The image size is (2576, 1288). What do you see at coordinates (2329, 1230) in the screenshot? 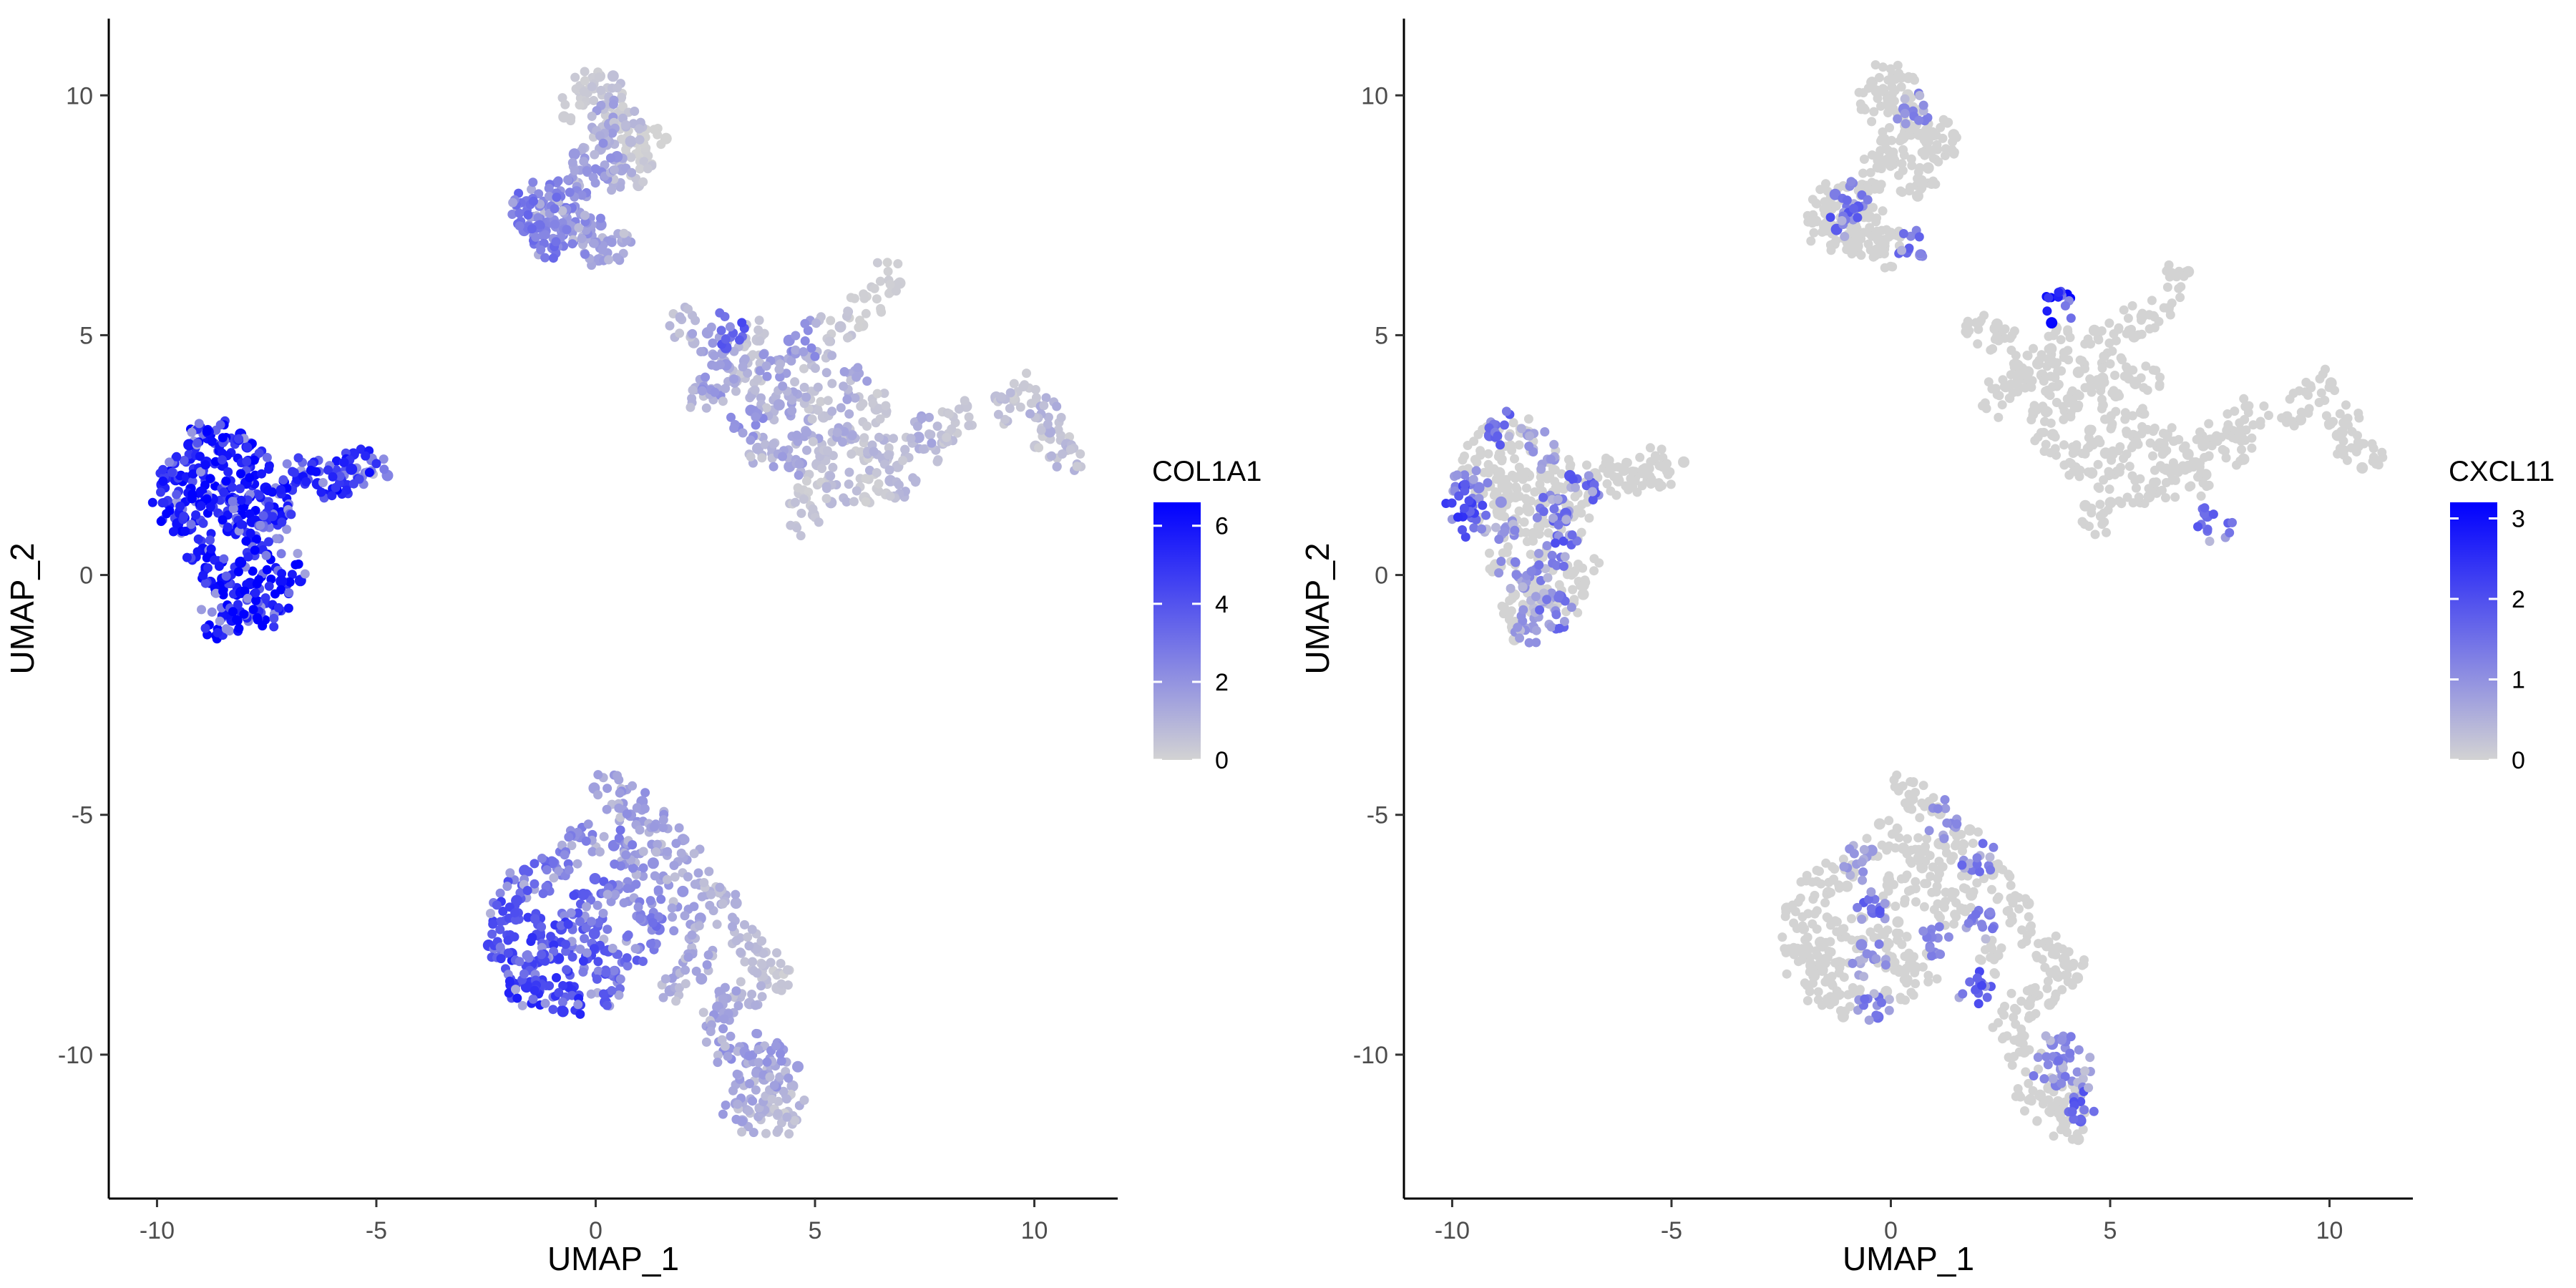
I see `x-tick-label: 10` at bounding box center [2329, 1230].